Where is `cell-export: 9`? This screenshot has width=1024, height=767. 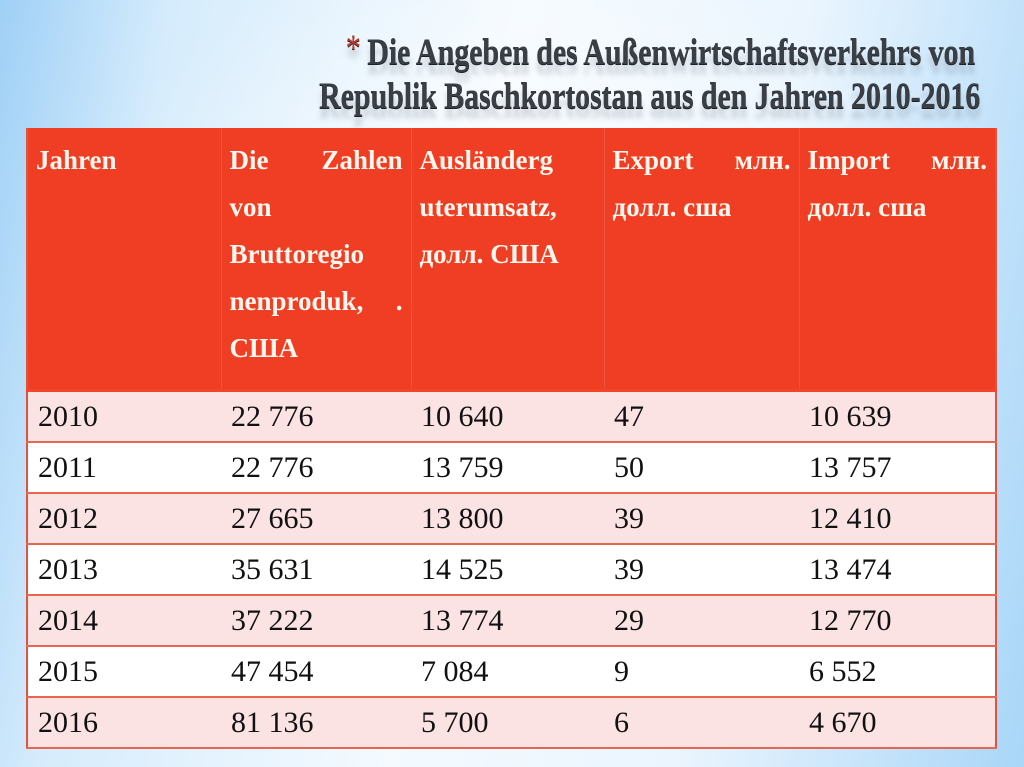
cell-export: 9 is located at coordinates (701, 672).